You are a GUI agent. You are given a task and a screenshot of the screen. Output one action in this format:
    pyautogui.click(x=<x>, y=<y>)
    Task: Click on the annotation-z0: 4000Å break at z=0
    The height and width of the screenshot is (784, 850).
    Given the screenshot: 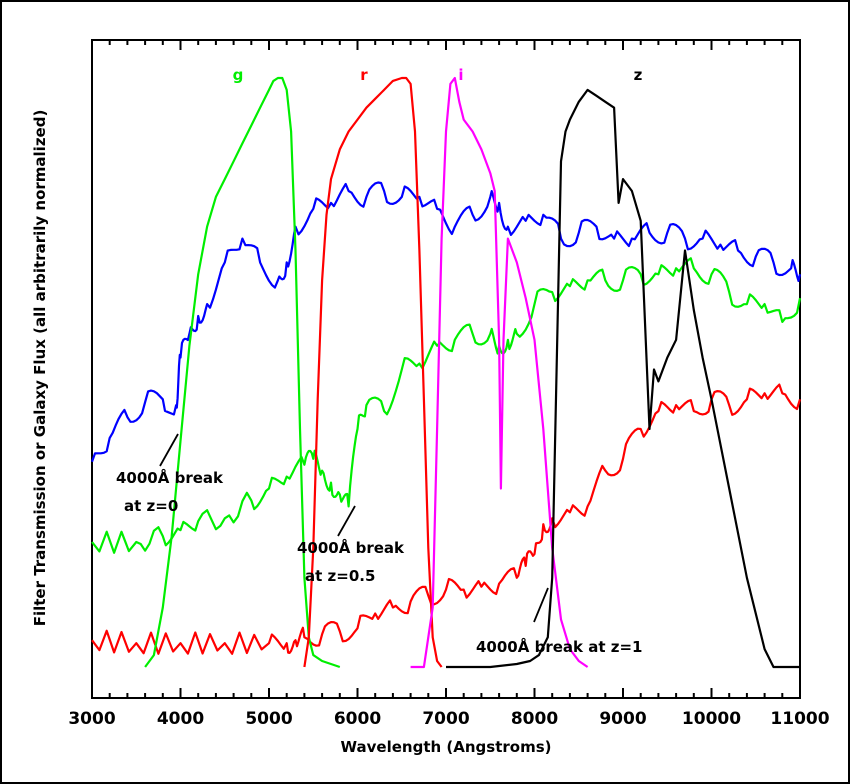 What is the action you would take?
    pyautogui.click(x=170, y=474)
    